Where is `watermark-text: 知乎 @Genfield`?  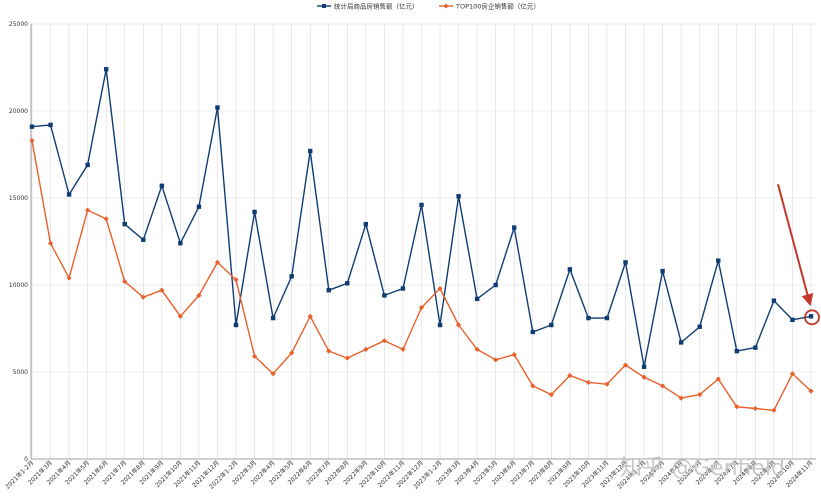
watermark-text: 知乎 @Genfield is located at coordinates (702, 468).